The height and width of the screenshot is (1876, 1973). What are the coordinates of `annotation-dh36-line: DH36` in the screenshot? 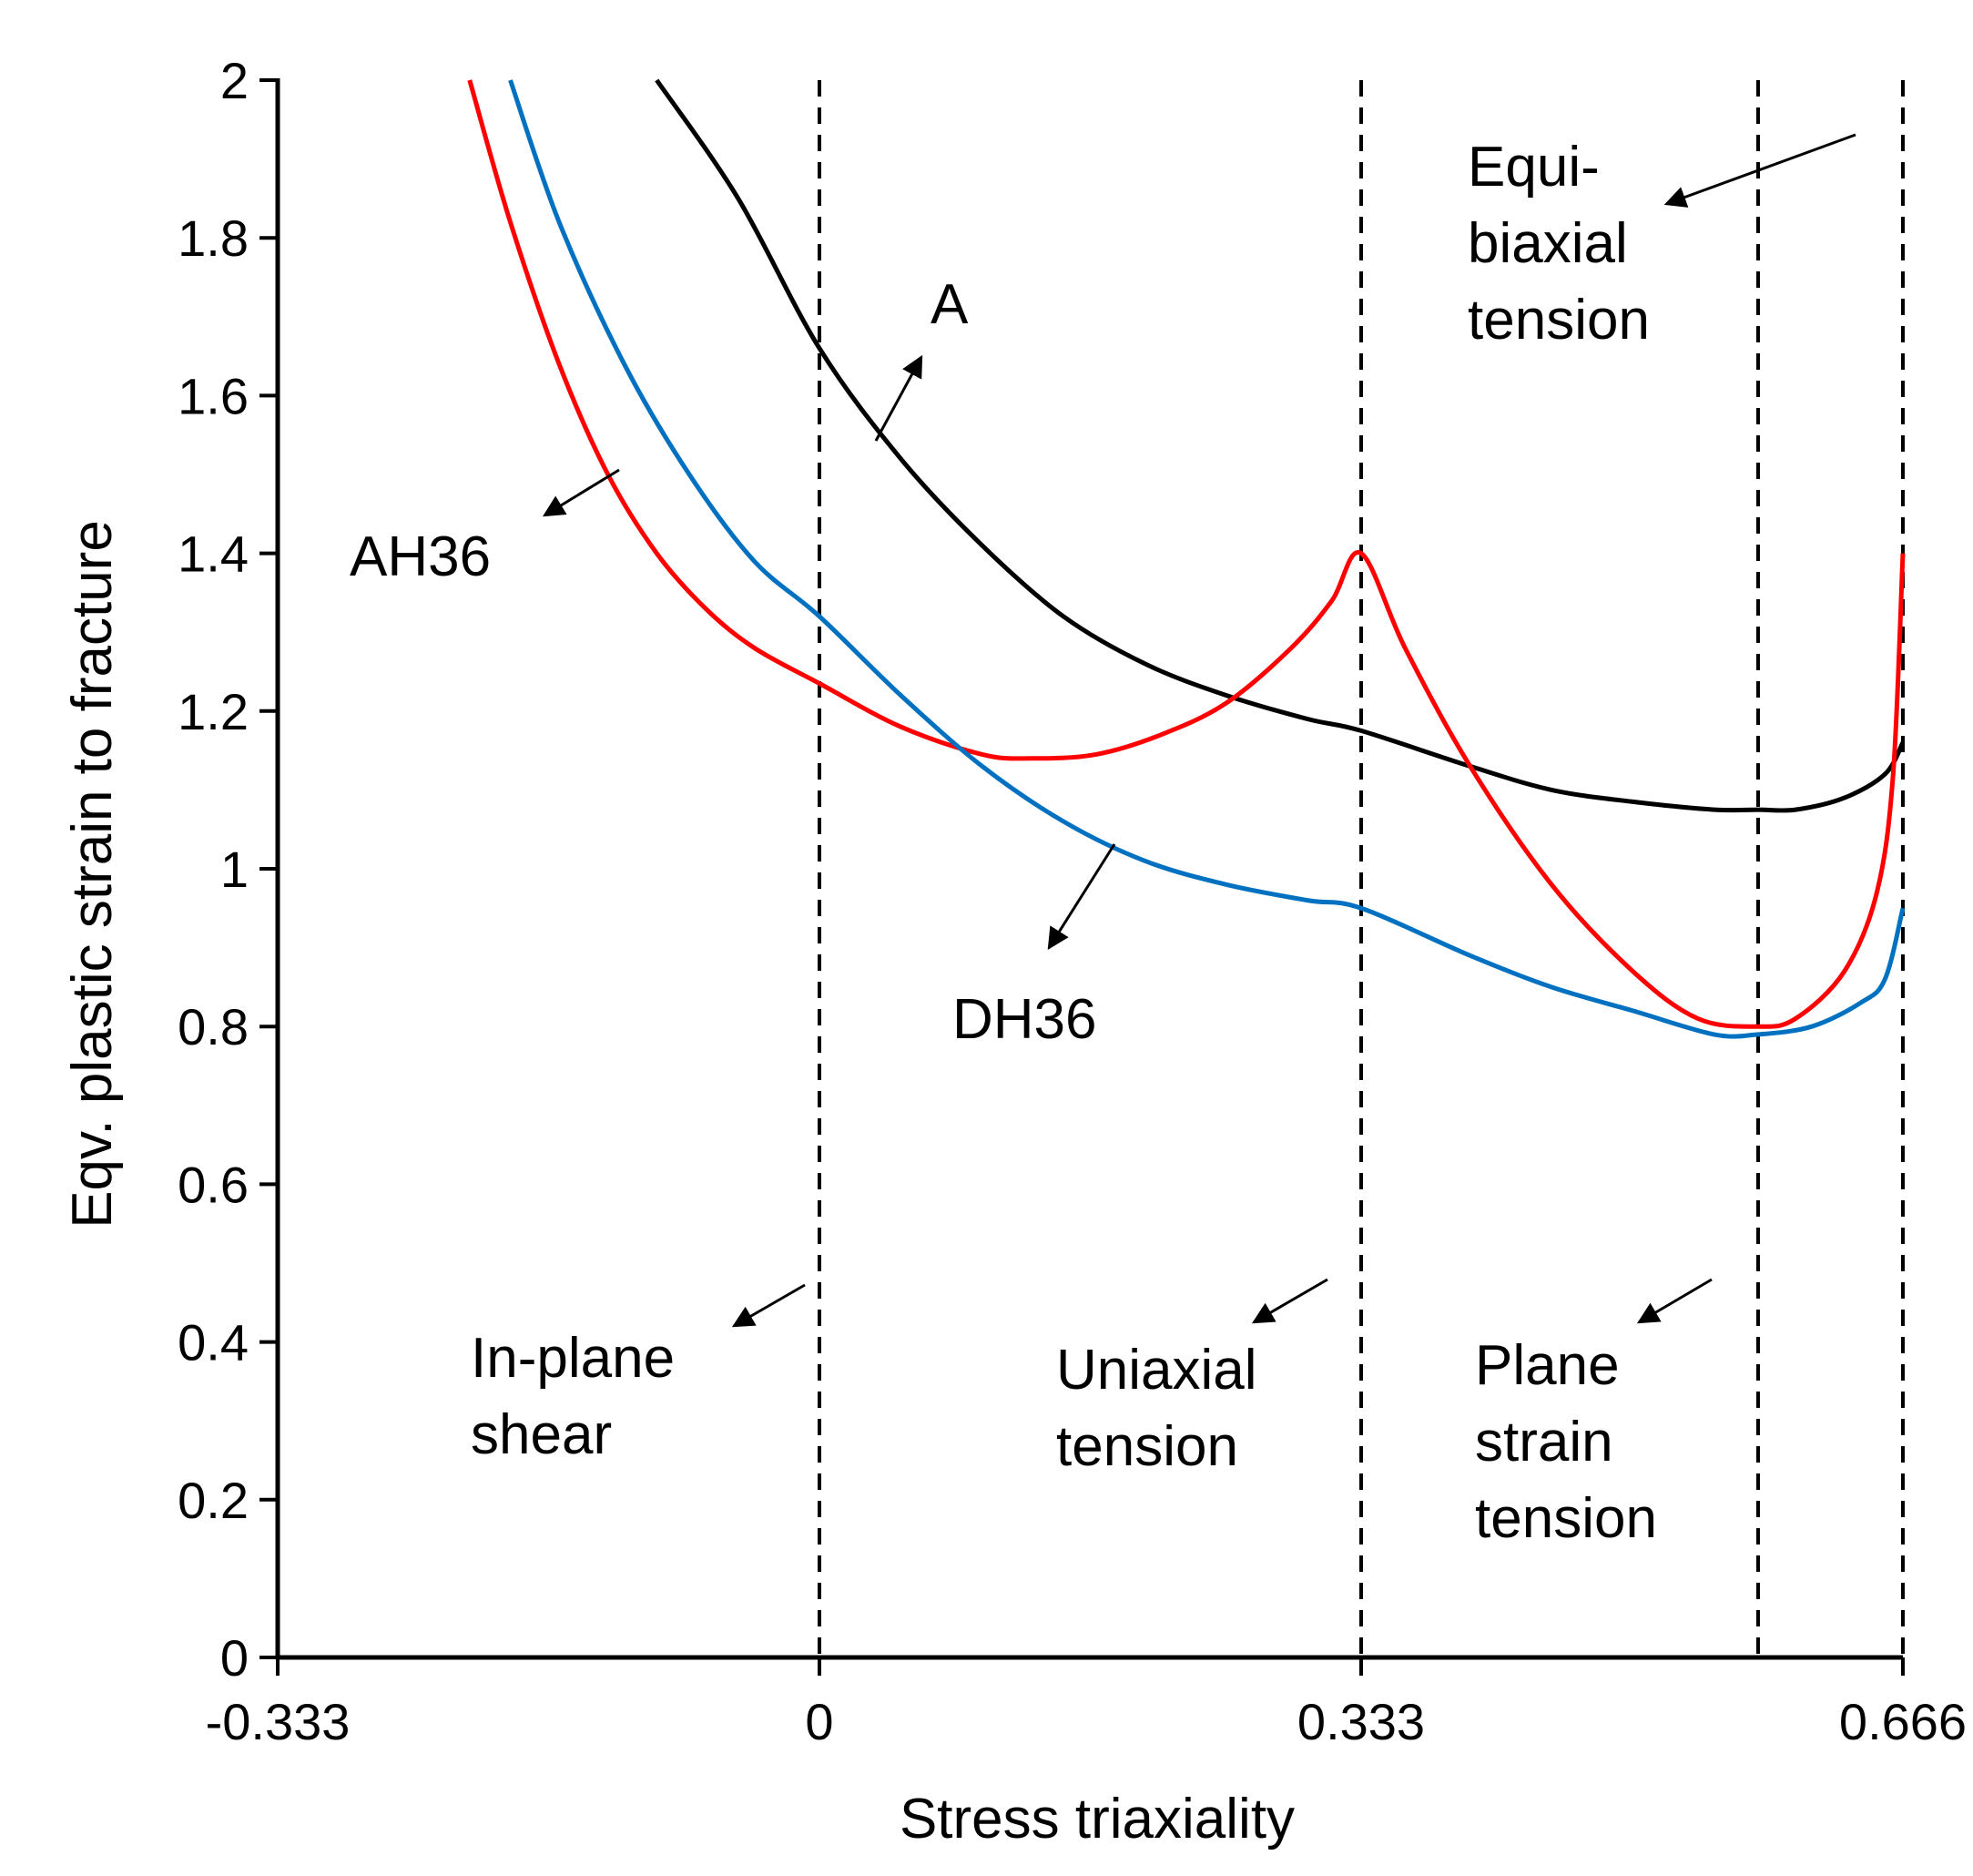 It's located at (1024, 1019).